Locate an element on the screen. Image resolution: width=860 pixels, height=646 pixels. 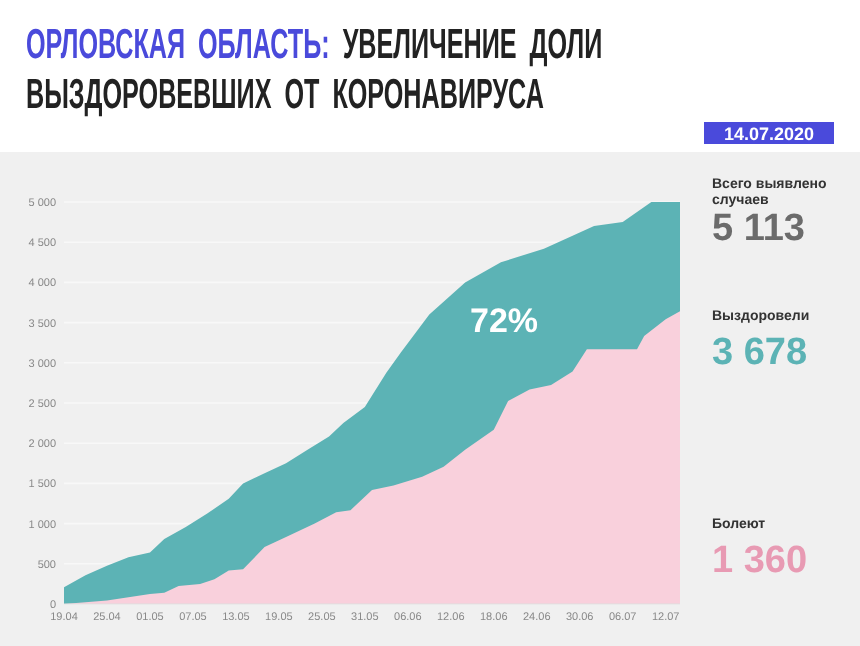
text: 5 113 is located at coordinates (758, 229).